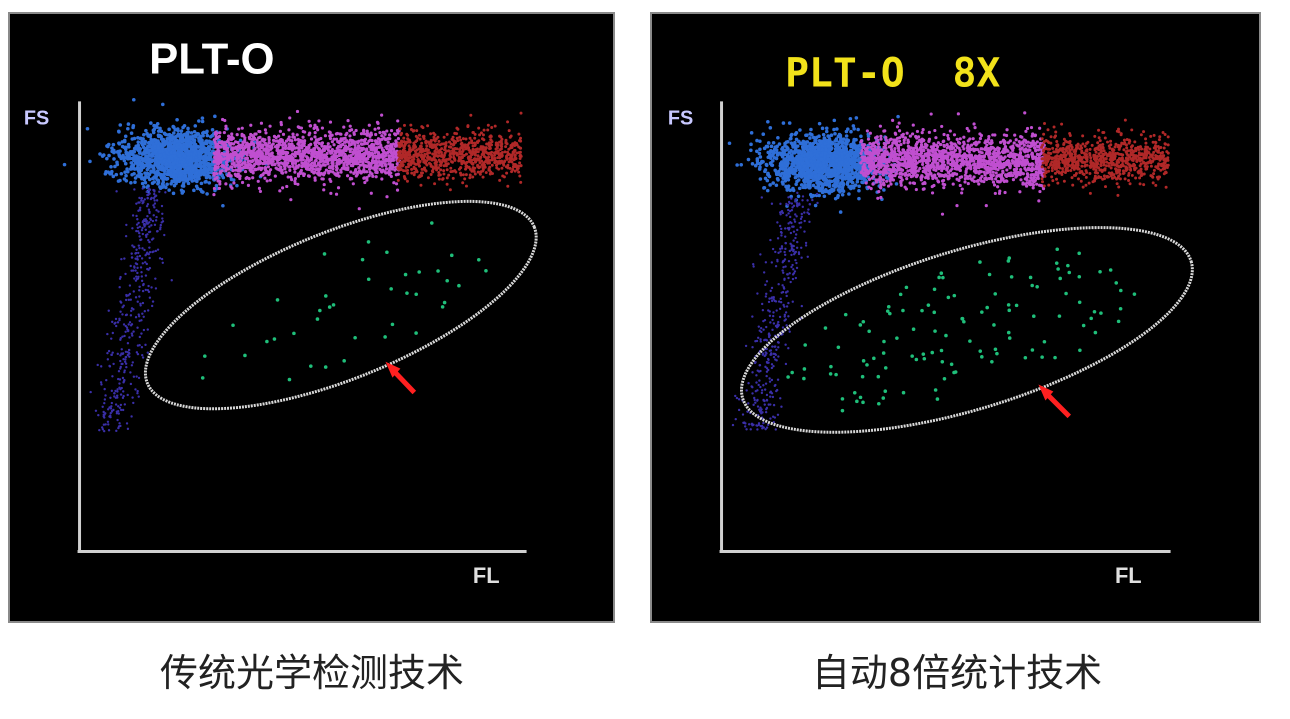 Image resolution: width=1290 pixels, height=719 pixels. Describe the element at coordinates (459, 285) in the screenshot. I see `point-gated` at that location.